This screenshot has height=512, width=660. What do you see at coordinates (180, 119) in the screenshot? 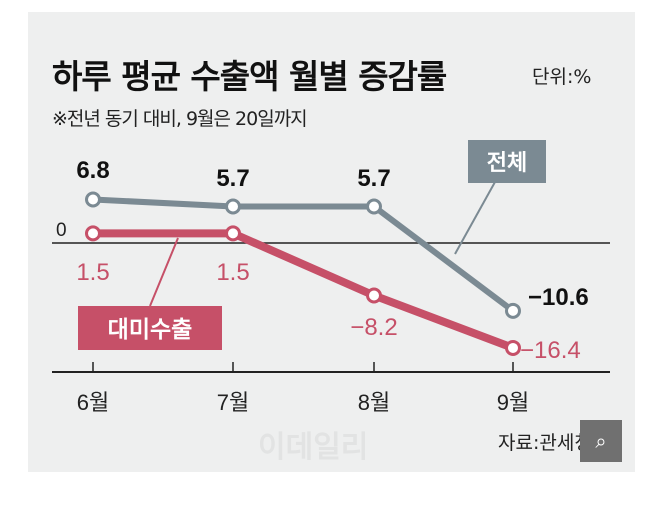
I see `chart-subtitle: ※전년 동기 대비, 9월은 20일까지` at bounding box center [180, 119].